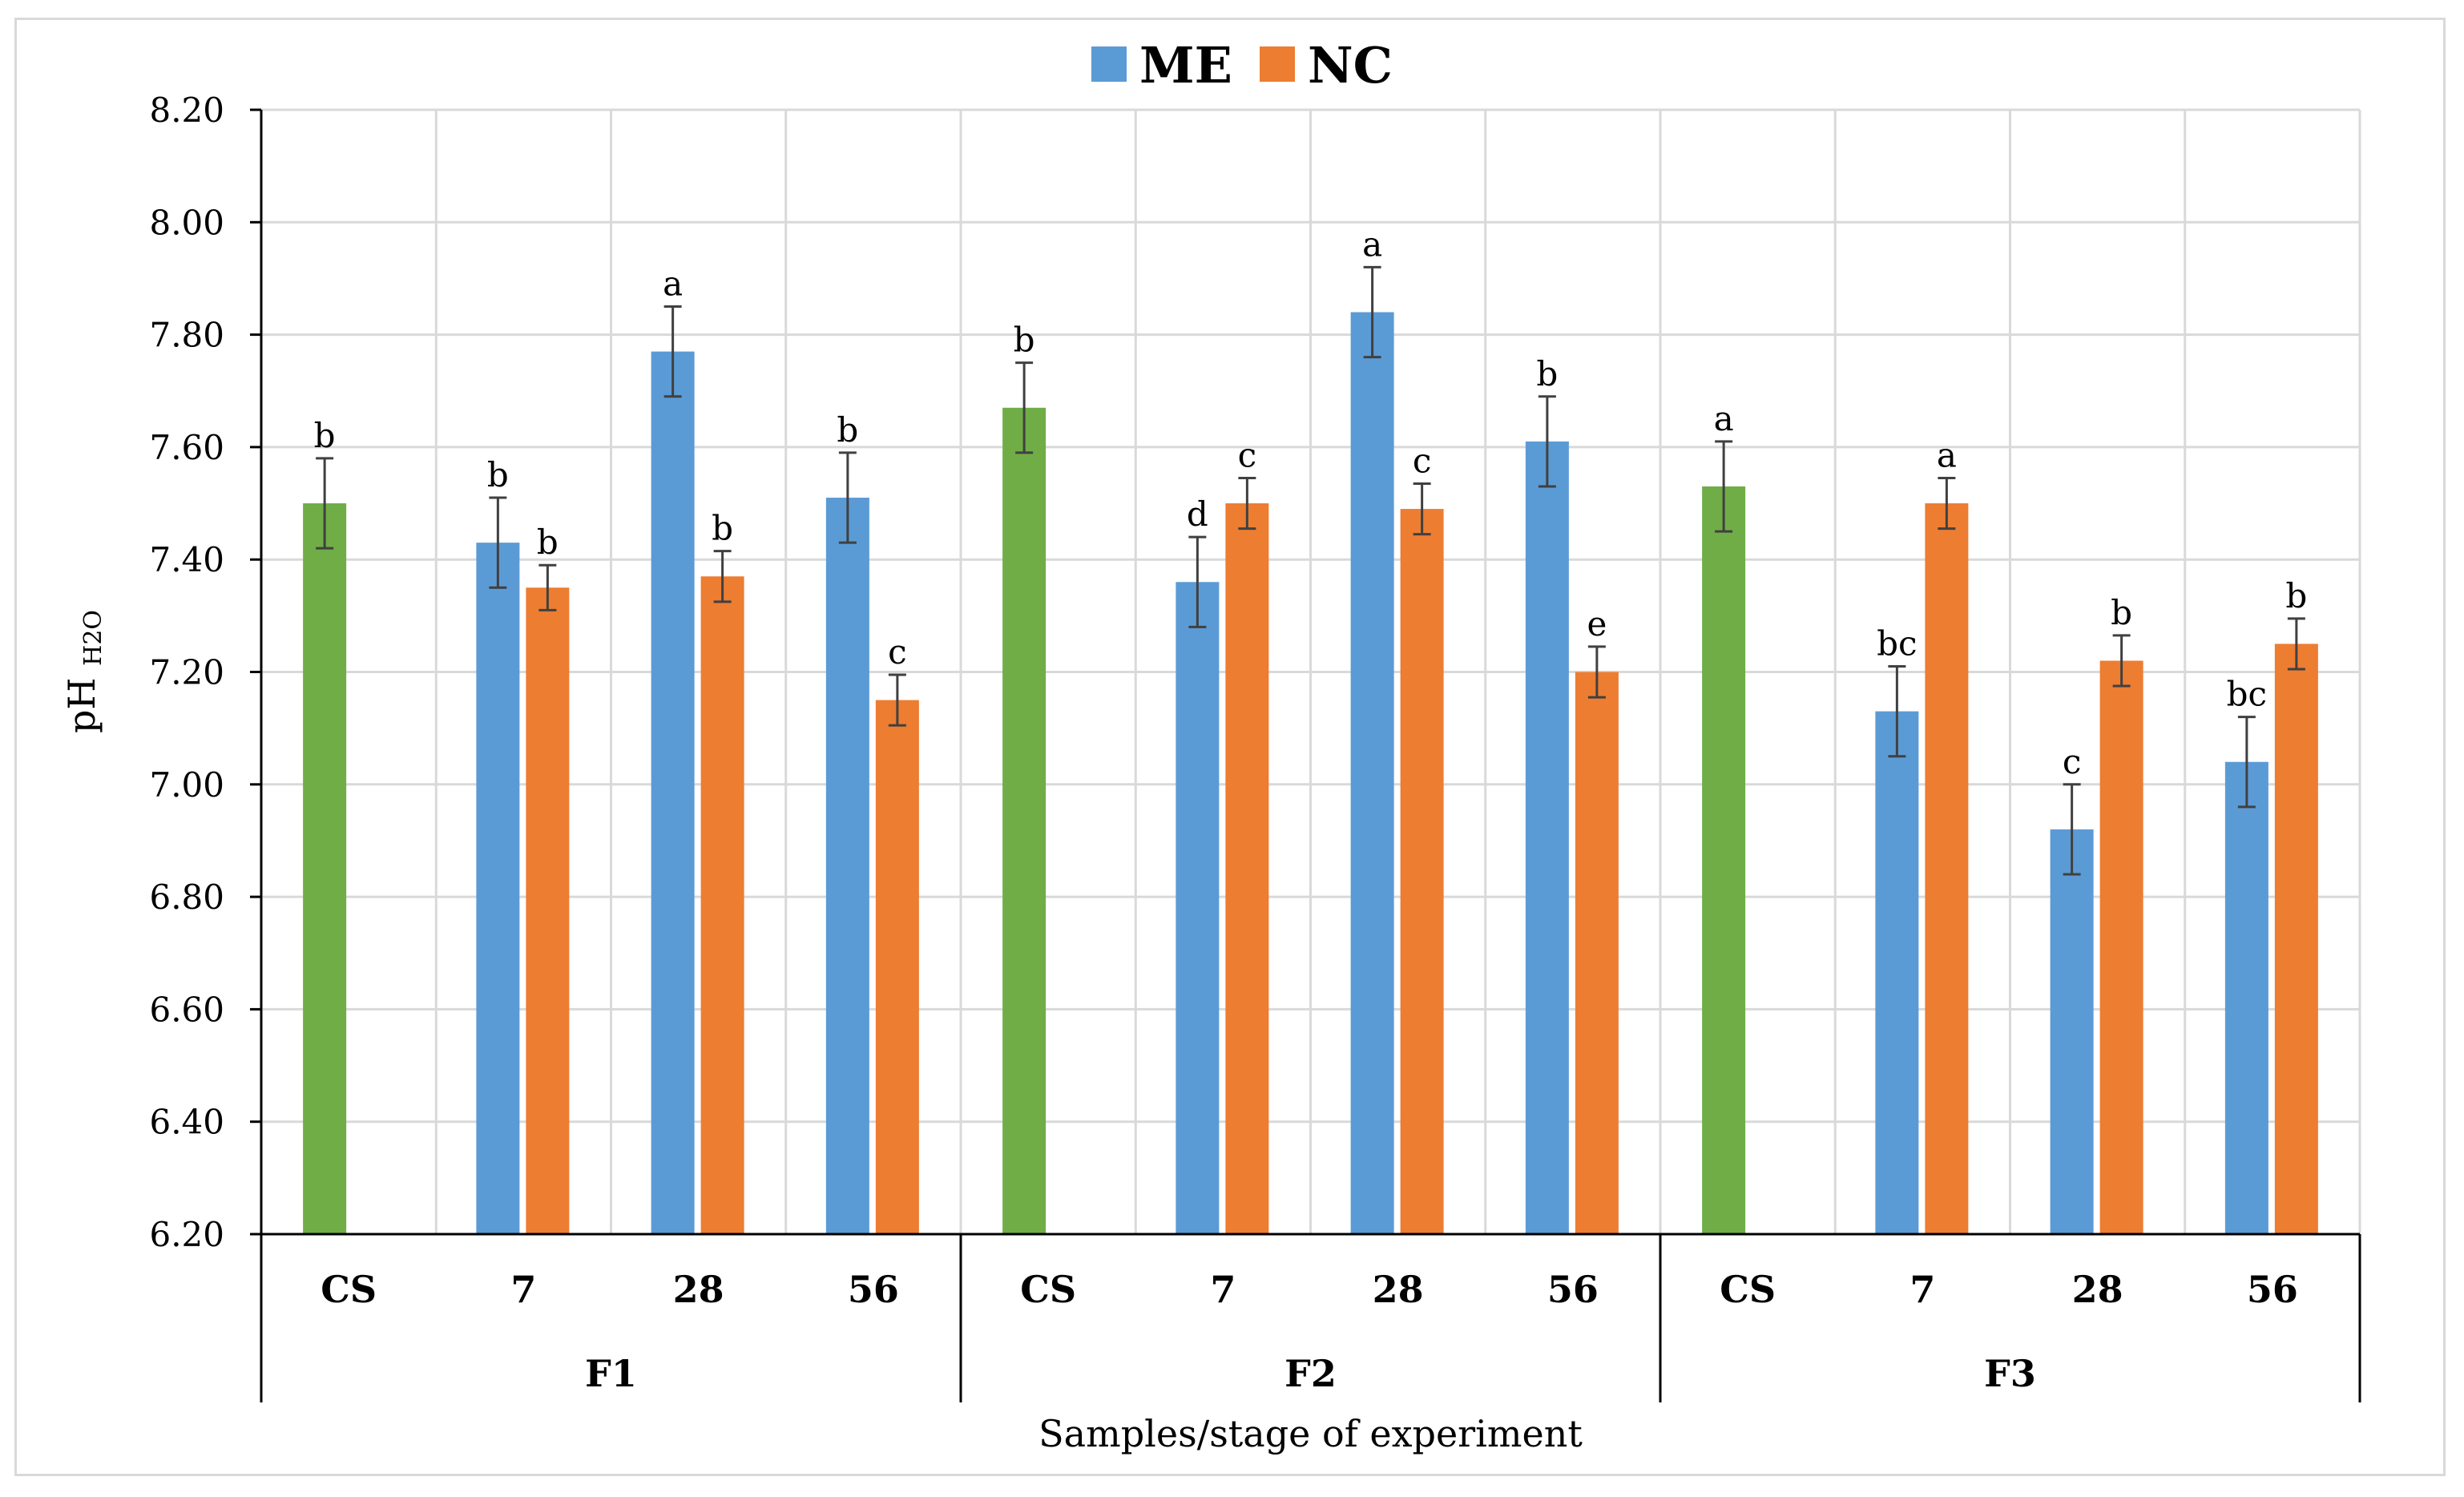  What do you see at coordinates (186, 447) in the screenshot?
I see `y-tick-label: 7.60` at bounding box center [186, 447].